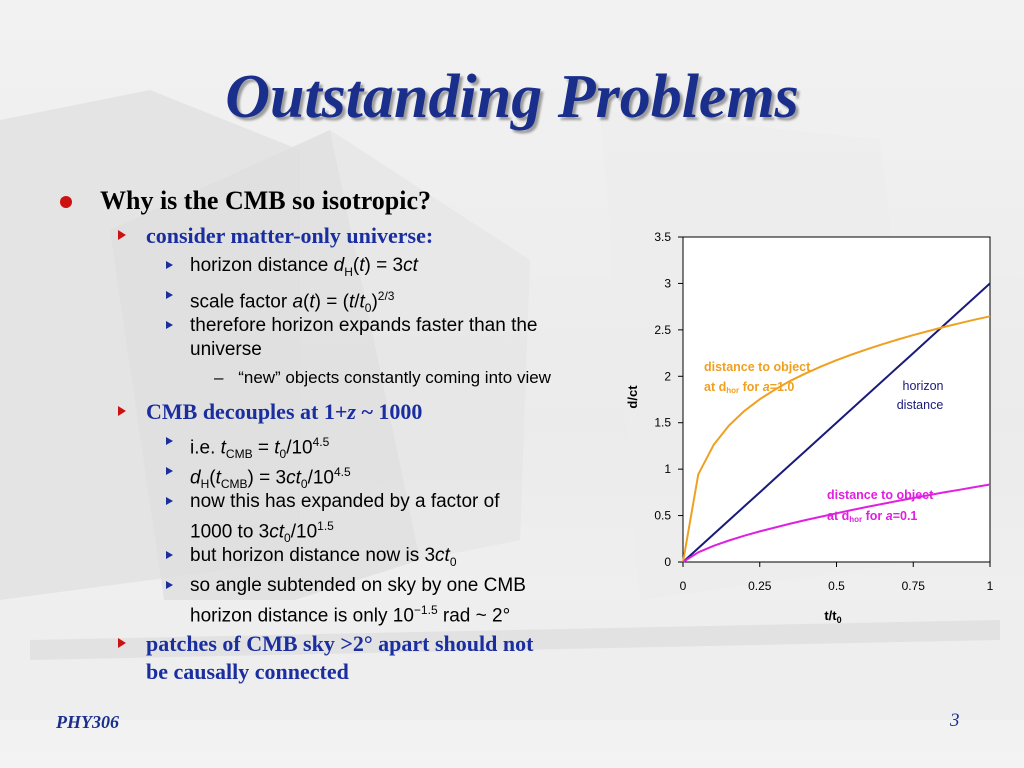  What do you see at coordinates (270, 478) in the screenshot?
I see `item-text: dH(tCMB) = 3ct0/104.5` at bounding box center [270, 478].